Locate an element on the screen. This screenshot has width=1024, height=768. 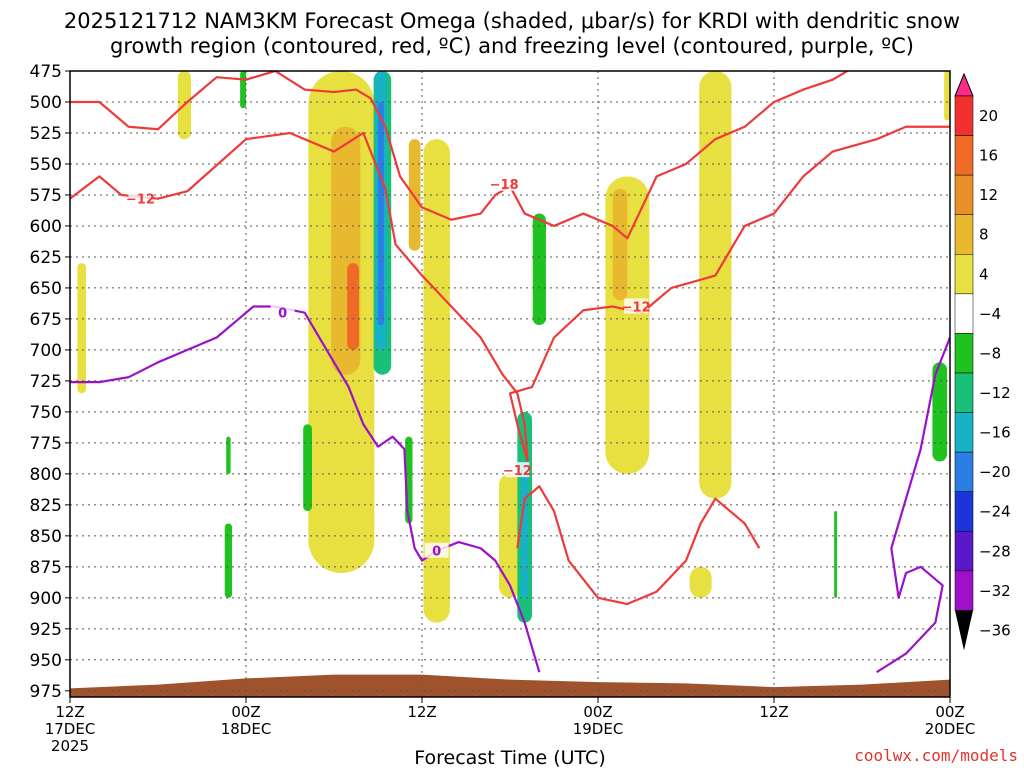
x-tick-label-3: 00Z is located at coordinates (597, 712).